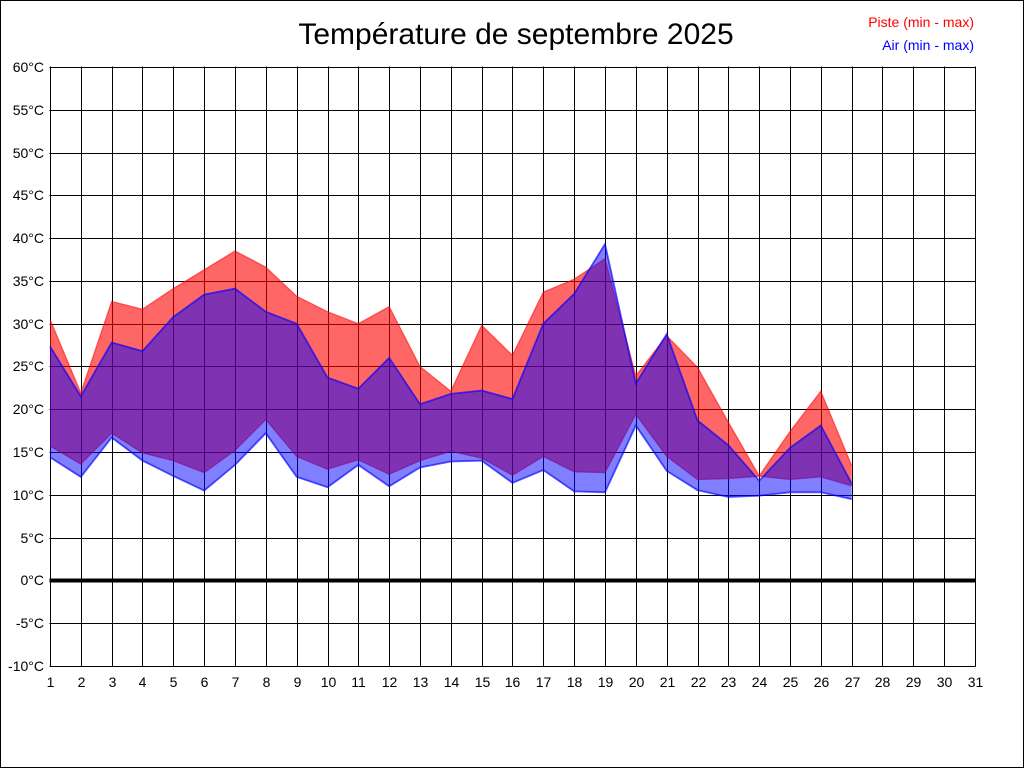 The width and height of the screenshot is (1024, 768). What do you see at coordinates (30, 623) in the screenshot?
I see `svg-text: -5°C` at bounding box center [30, 623].